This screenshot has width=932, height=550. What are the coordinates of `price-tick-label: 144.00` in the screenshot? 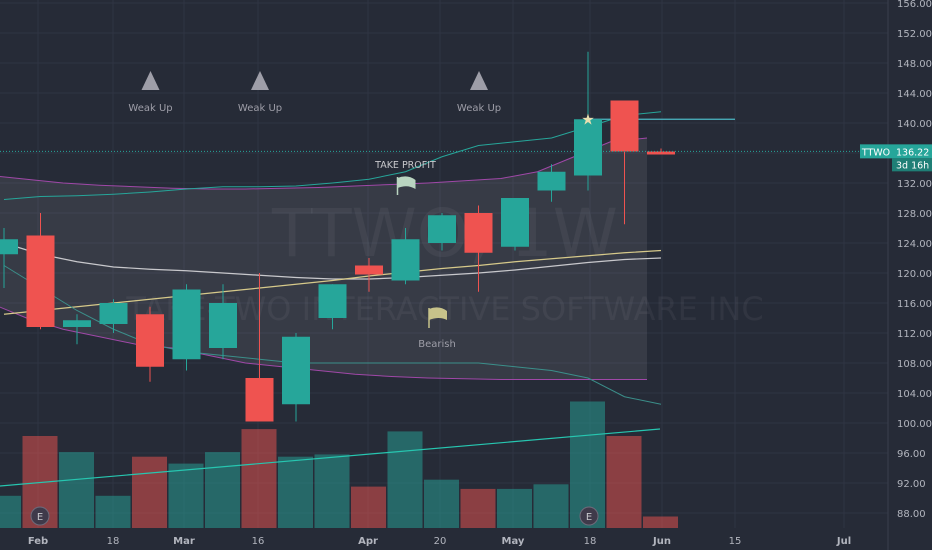 It's located at (914, 94).